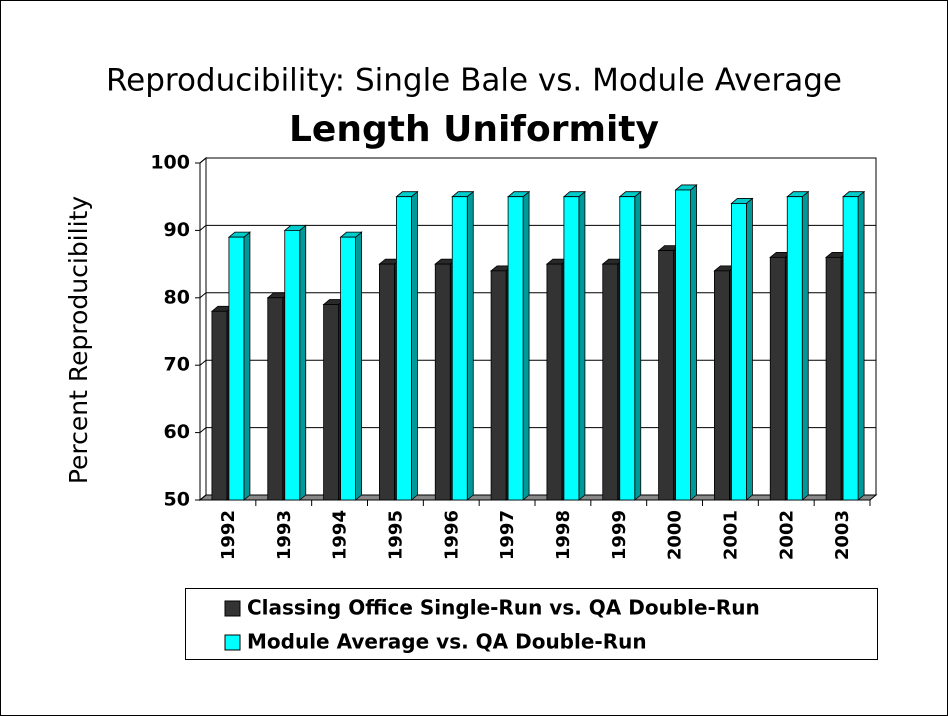  What do you see at coordinates (177, 432) in the screenshot?
I see `y-tick-label: 60` at bounding box center [177, 432].